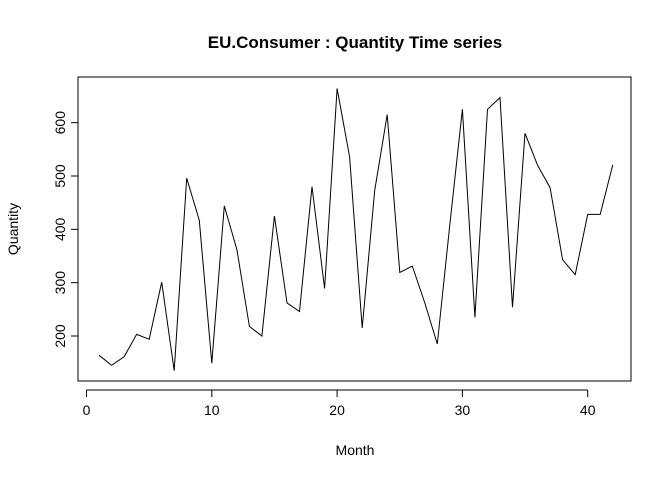 The image size is (672, 480). What do you see at coordinates (60, 176) in the screenshot?
I see `y-tick-label: 500` at bounding box center [60, 176].